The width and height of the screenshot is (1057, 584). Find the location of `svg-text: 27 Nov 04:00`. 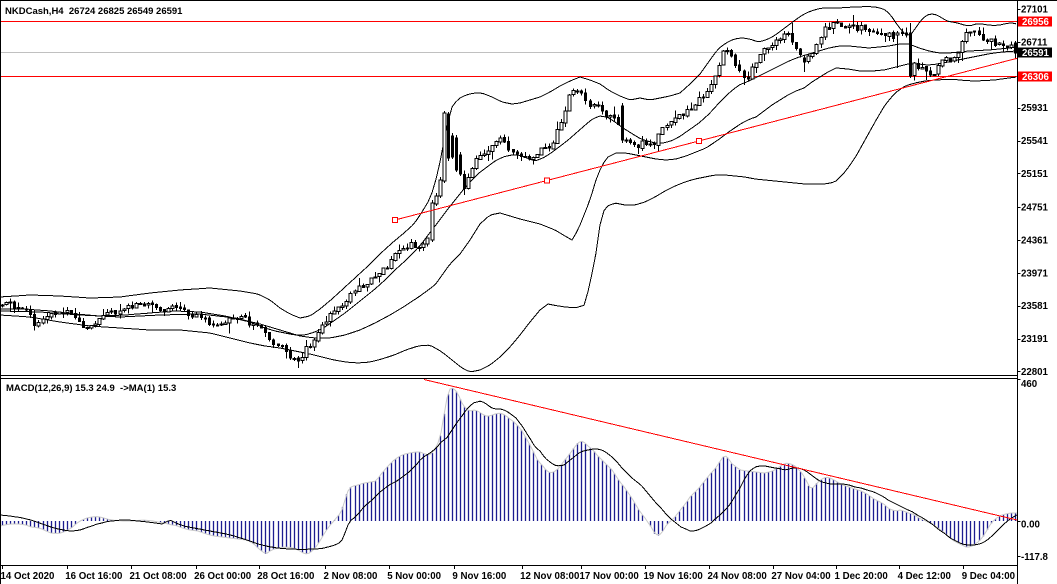

svg-text: 27 Nov 04:00 is located at coordinates (800, 576).